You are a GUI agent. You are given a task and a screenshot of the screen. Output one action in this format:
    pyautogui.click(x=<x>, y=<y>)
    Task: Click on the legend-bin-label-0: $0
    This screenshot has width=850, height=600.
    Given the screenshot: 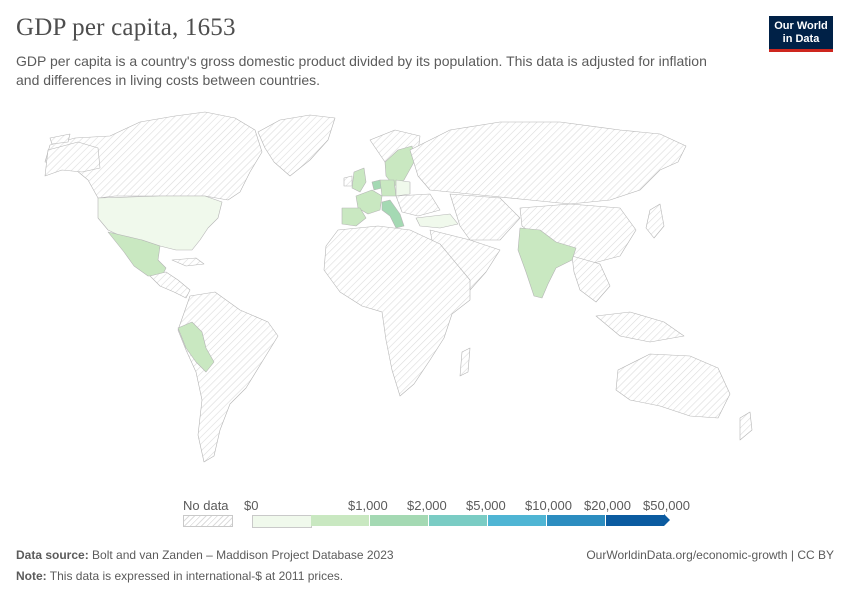 What is the action you would take?
    pyautogui.click(x=251, y=505)
    